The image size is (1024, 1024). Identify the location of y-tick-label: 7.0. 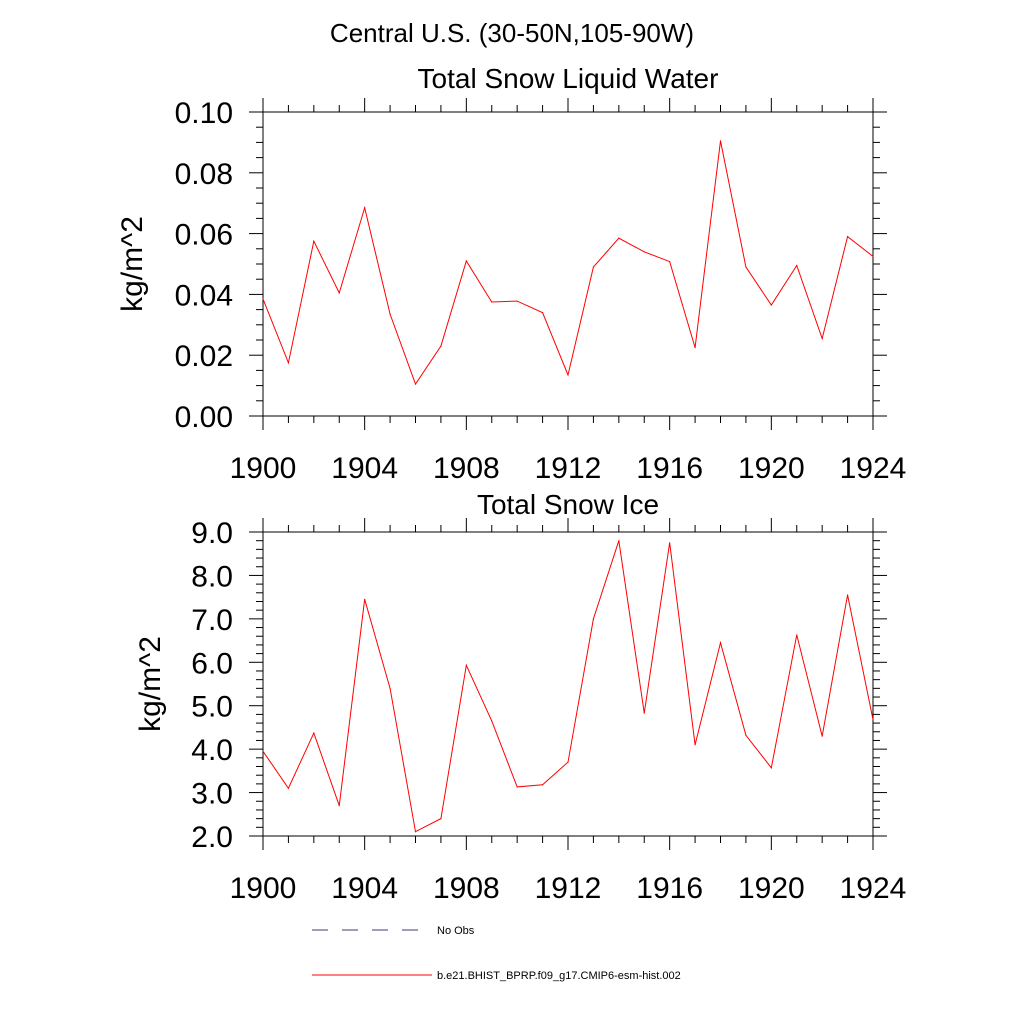
(212, 620).